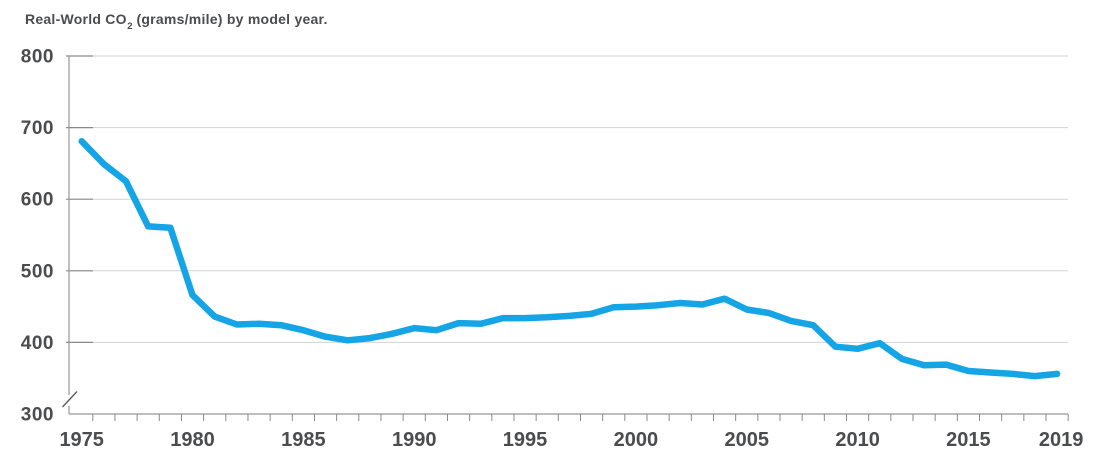 This screenshot has height=471, width=1100. Describe the element at coordinates (70, 399) in the screenshot. I see `axis-break-icon` at that location.